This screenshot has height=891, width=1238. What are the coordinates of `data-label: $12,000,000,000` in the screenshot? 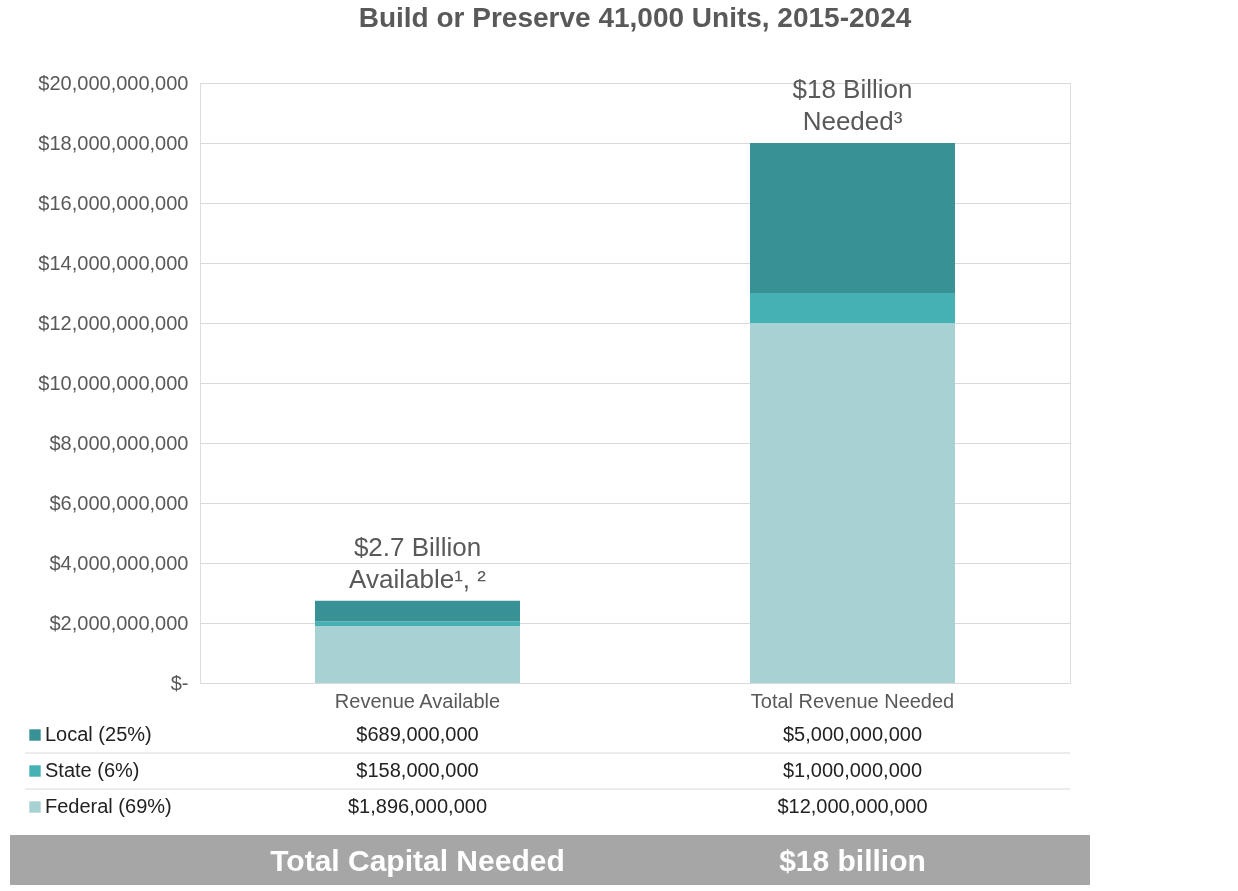 It's located at (852, 806).